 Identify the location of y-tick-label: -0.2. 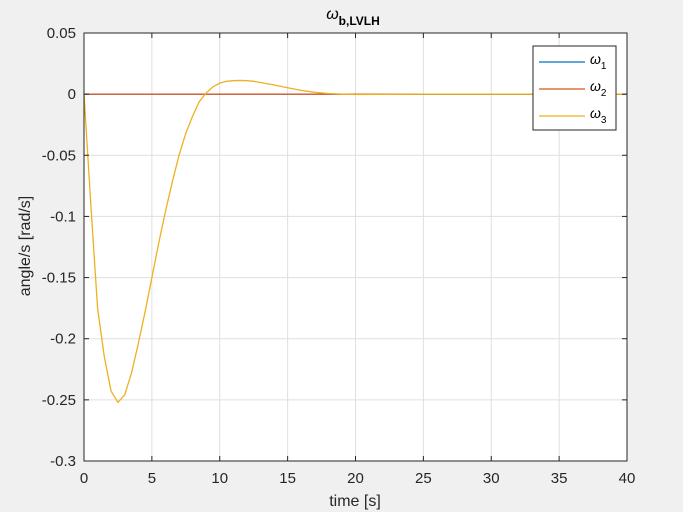
(63, 339).